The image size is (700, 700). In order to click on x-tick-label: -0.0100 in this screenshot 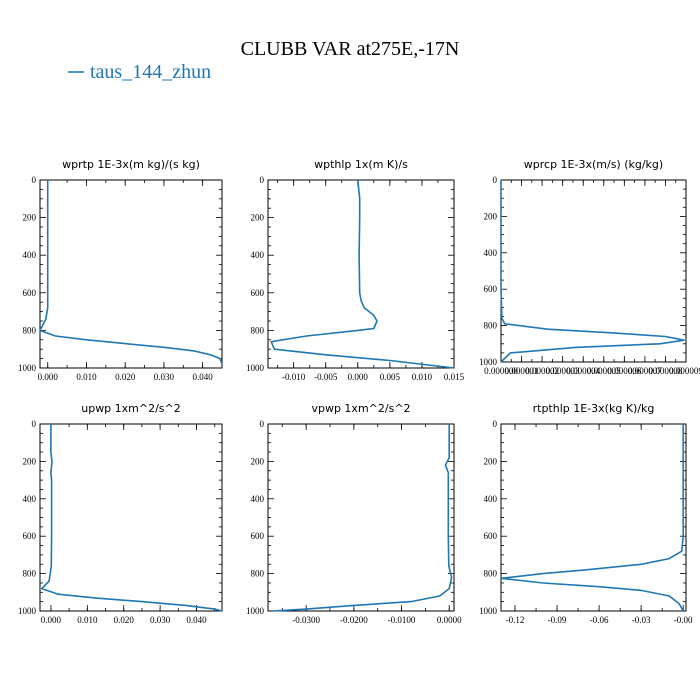, I will do `click(402, 620)`.